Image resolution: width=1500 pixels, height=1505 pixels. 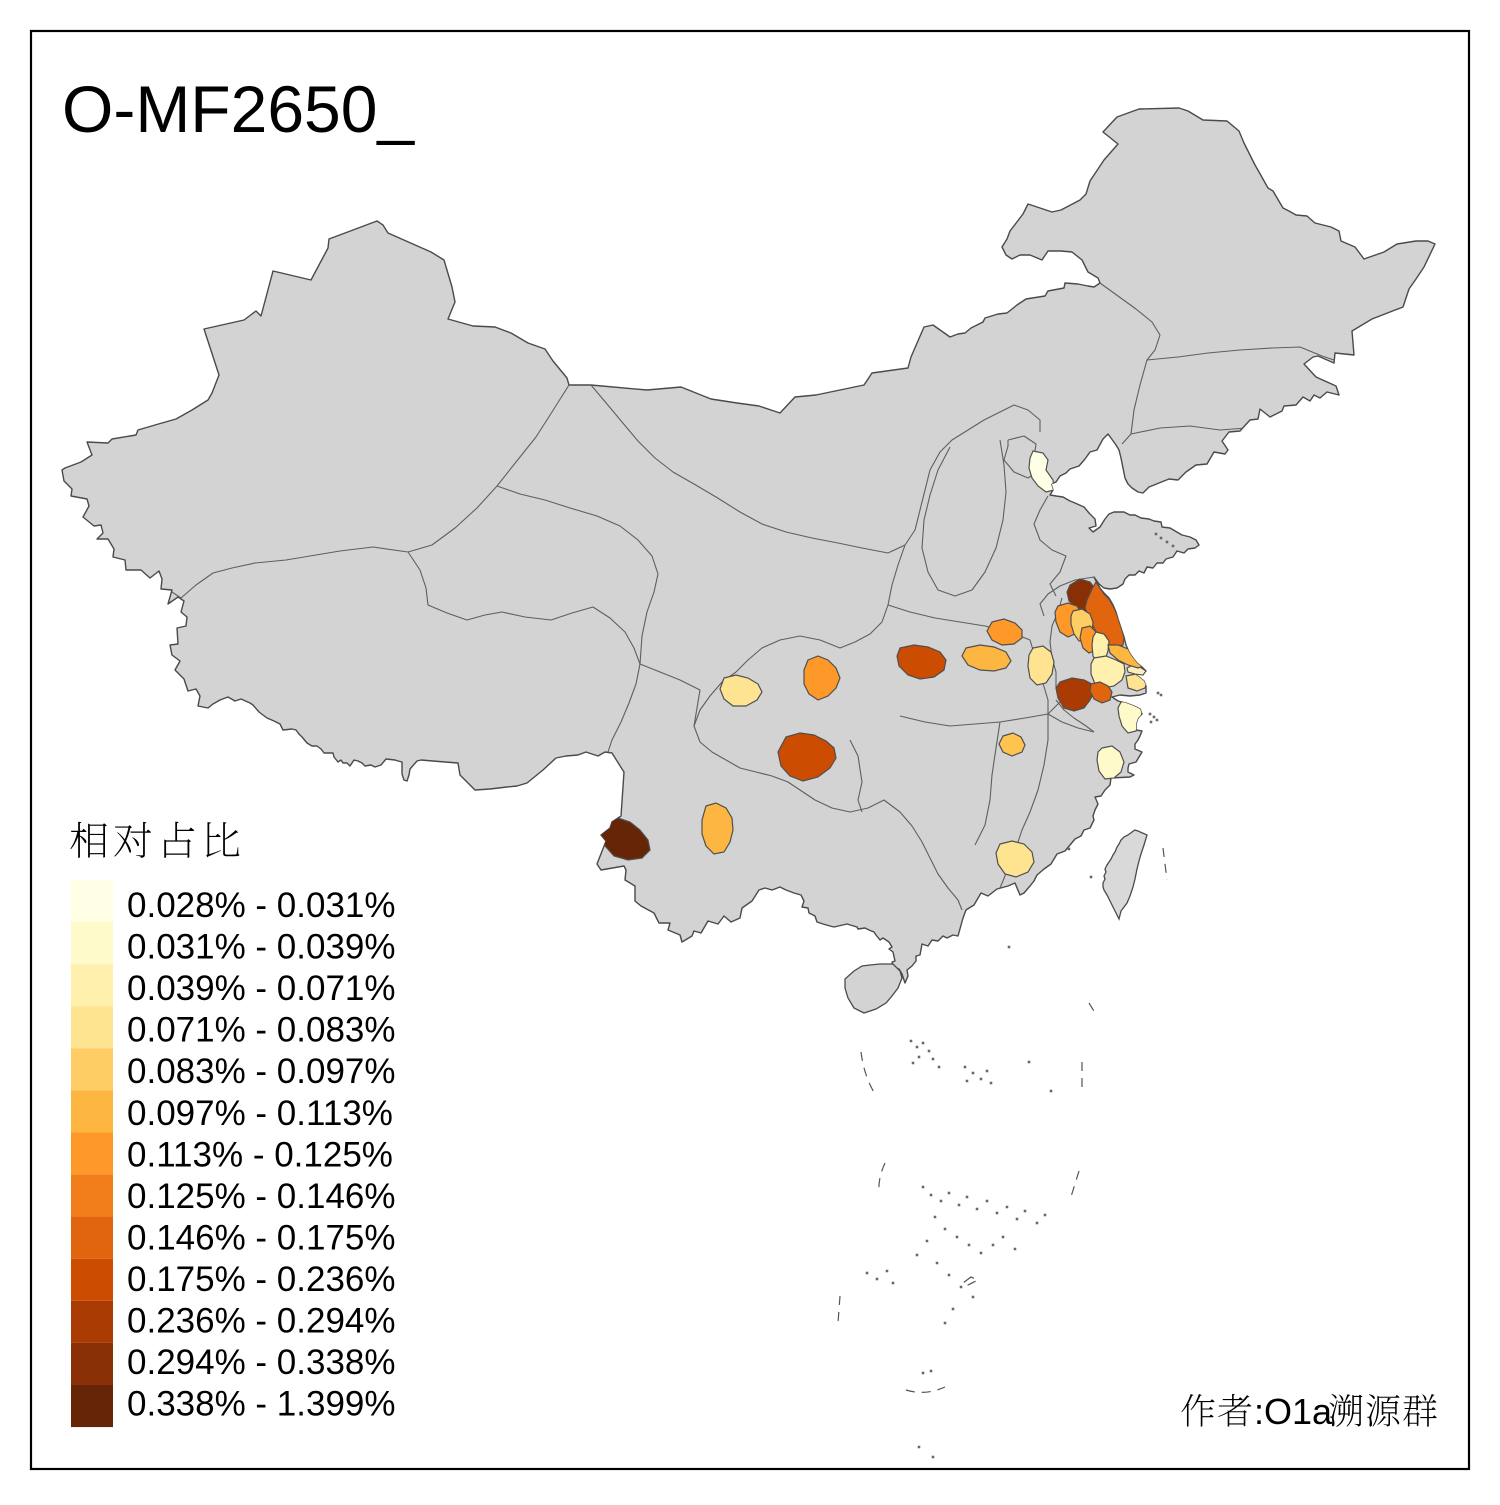 I want to click on svg-text: 0.236% - 0.294%, so click(x=261, y=1321).